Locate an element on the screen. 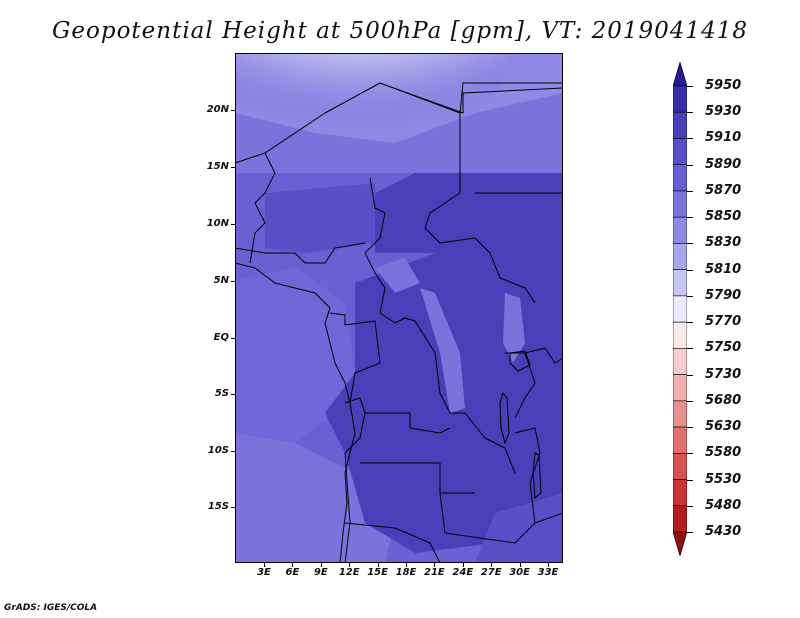  lon-tick-label: 18E is located at coordinates (406, 572).